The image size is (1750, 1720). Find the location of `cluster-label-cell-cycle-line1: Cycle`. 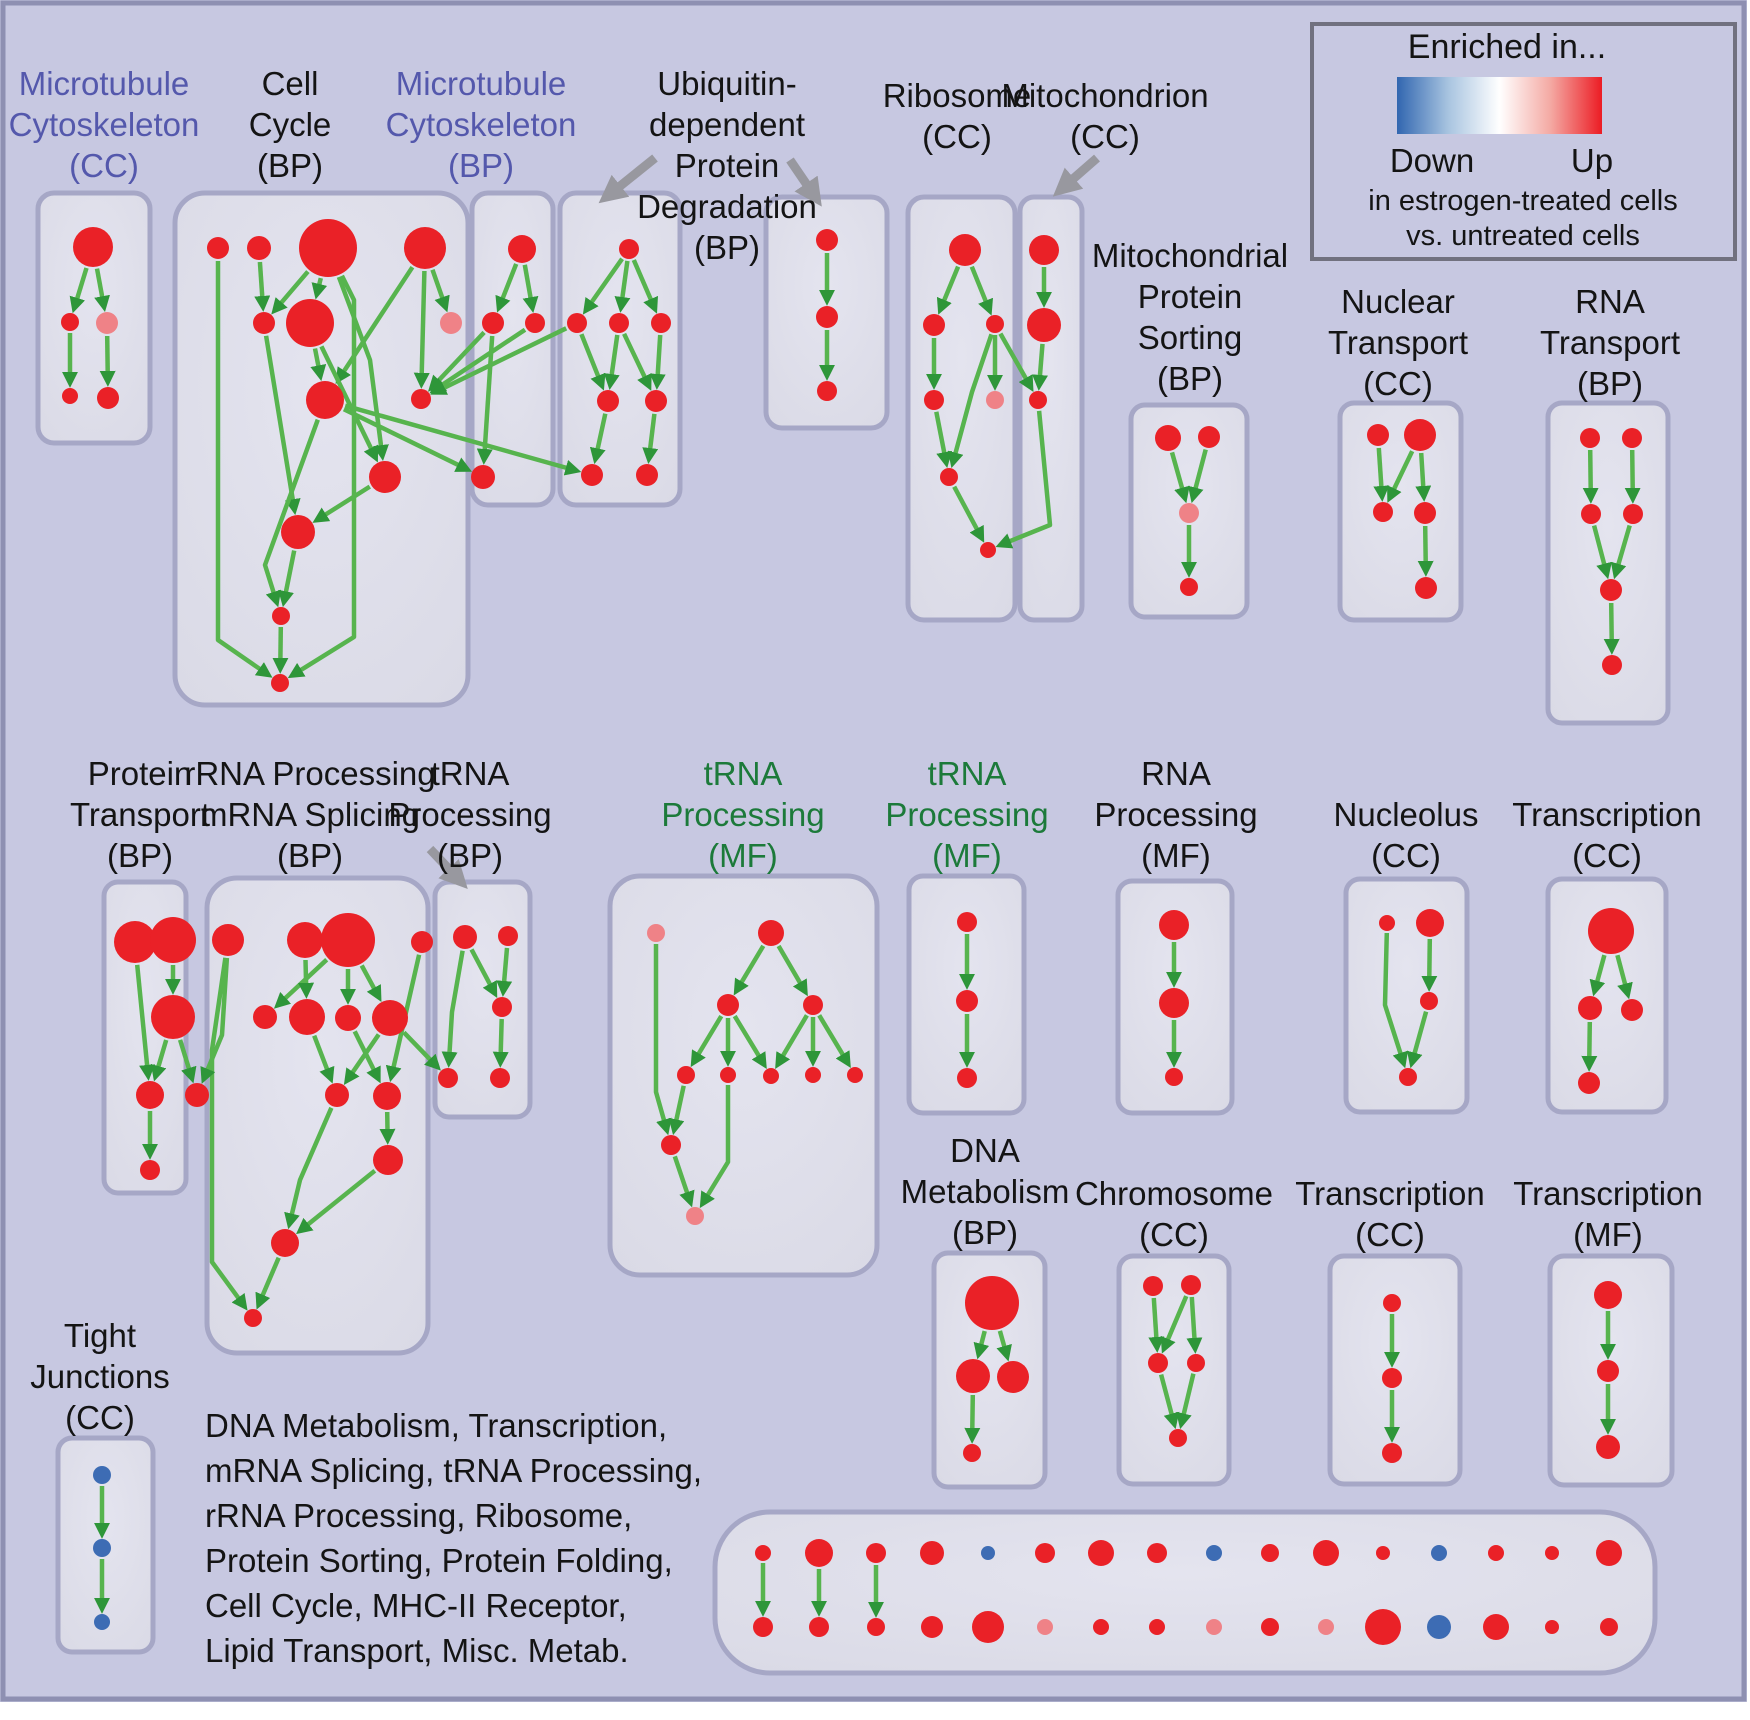

cluster-label-cell-cycle-line1: Cycle is located at coordinates (290, 124).